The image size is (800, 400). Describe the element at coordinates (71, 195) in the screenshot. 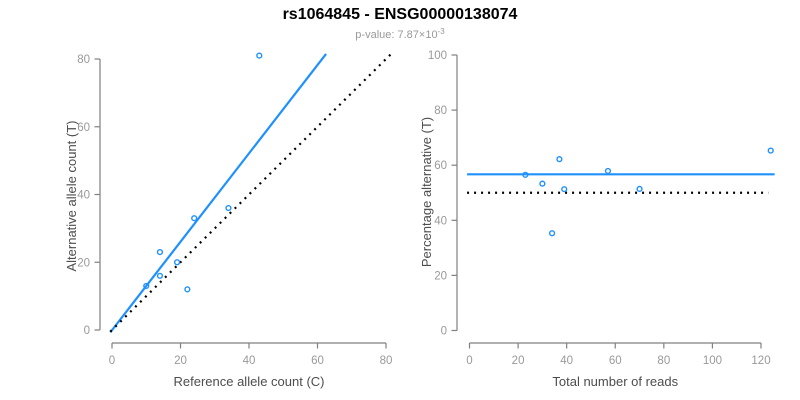

I see `y-axis-title: Alternative allele count (T)` at that location.